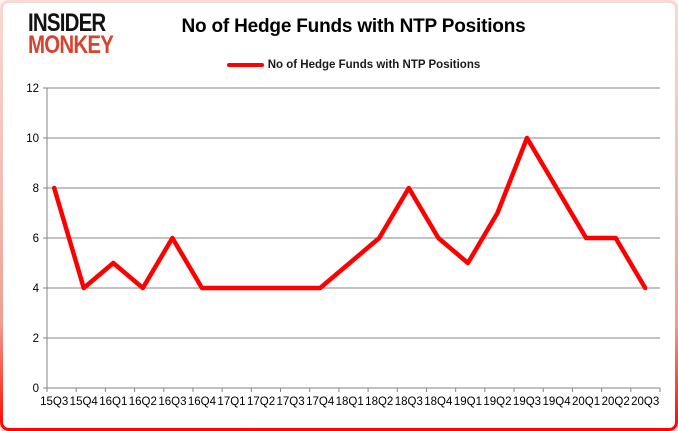 The height and width of the screenshot is (431, 678). I want to click on x-tick-label: 20Q2, so click(616, 402).